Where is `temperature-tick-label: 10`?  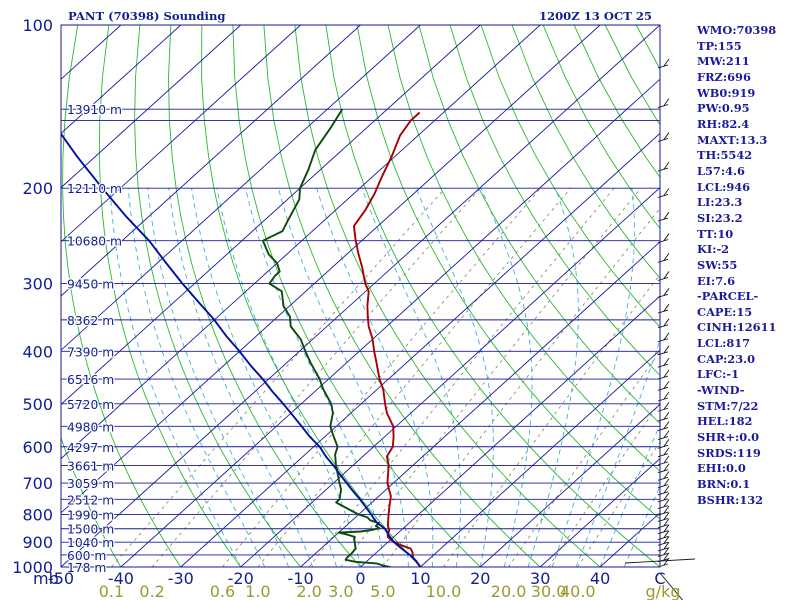 temperature-tick-label: 10 is located at coordinates (420, 578).